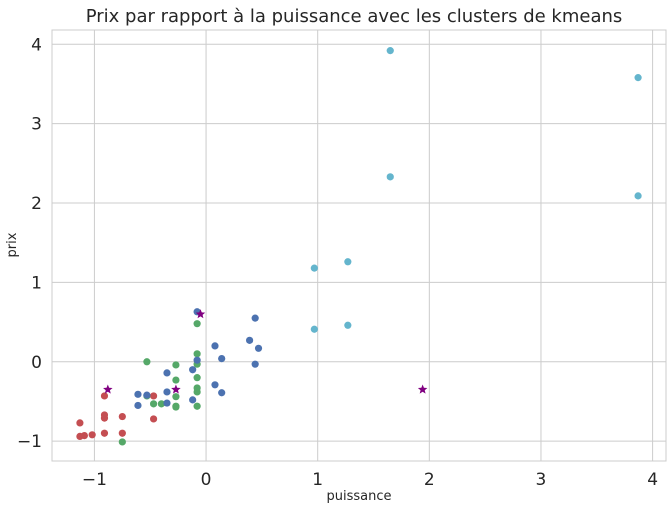 Image resolution: width=672 pixels, height=513 pixels. Describe the element at coordinates (36, 45) in the screenshot. I see `y-tick-label: 4` at that location.